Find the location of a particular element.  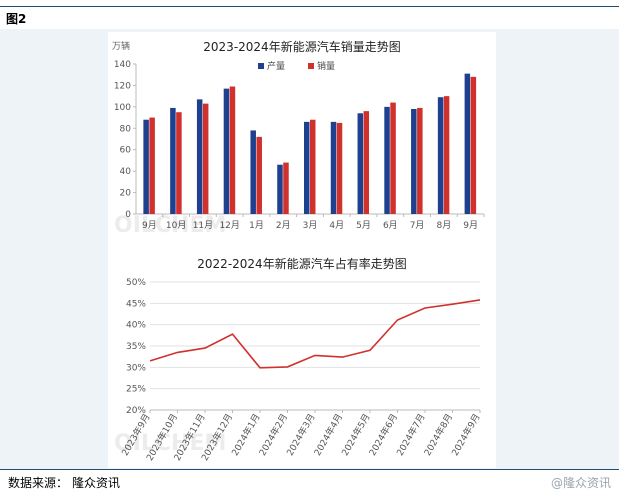

chart2-series-line is located at coordinates (315, 334).